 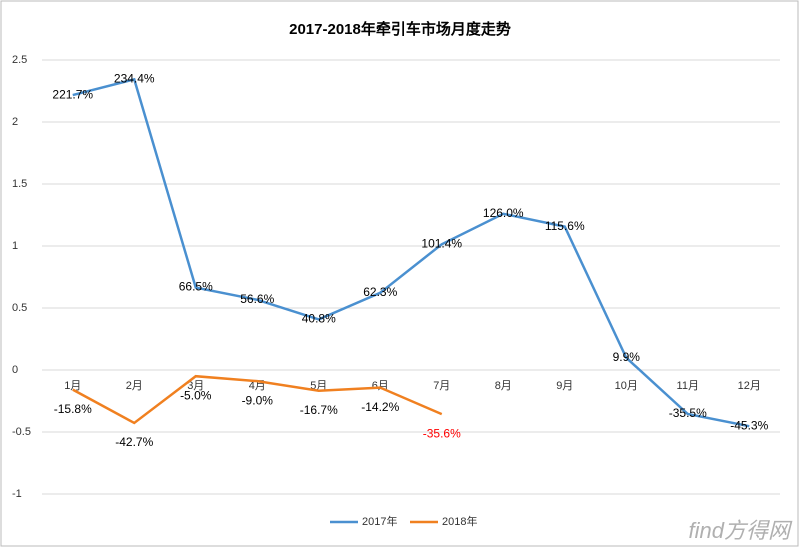 What do you see at coordinates (503, 213) in the screenshot?
I see `value-label: 126.0%` at bounding box center [503, 213].